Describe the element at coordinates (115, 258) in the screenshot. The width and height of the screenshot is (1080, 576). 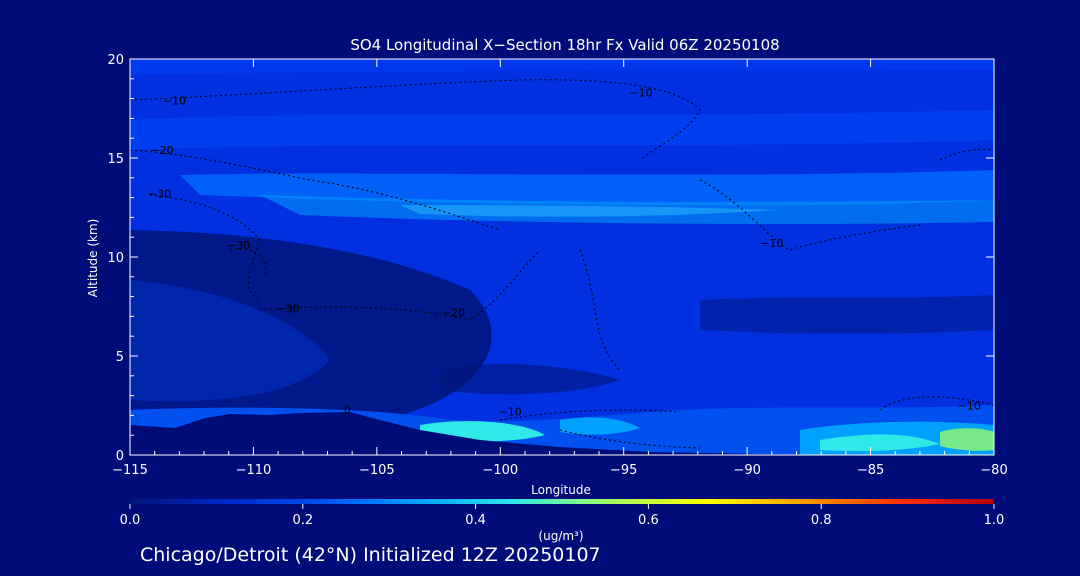
I see `y-tick-label: 10` at that location.